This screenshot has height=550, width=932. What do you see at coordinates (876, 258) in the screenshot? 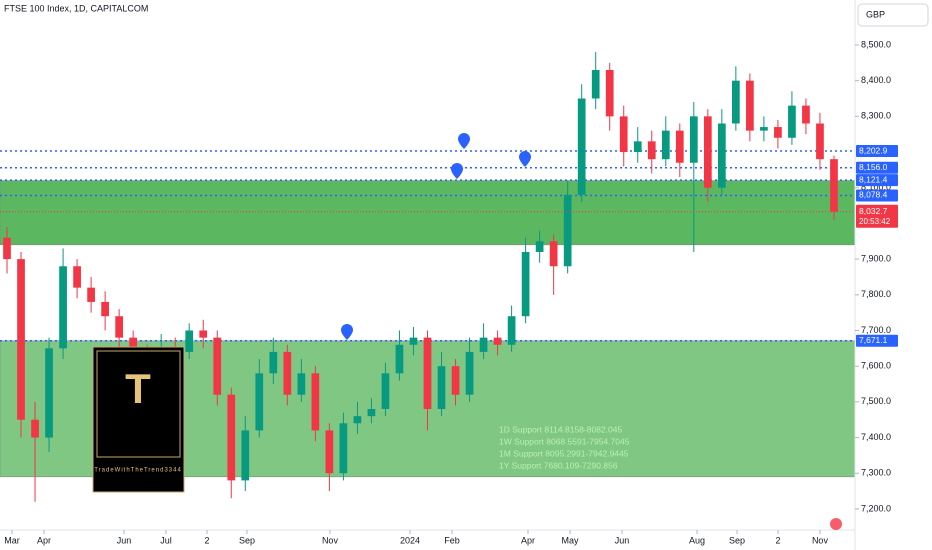
I see `y-tick-label: 7,900.0` at bounding box center [876, 258].